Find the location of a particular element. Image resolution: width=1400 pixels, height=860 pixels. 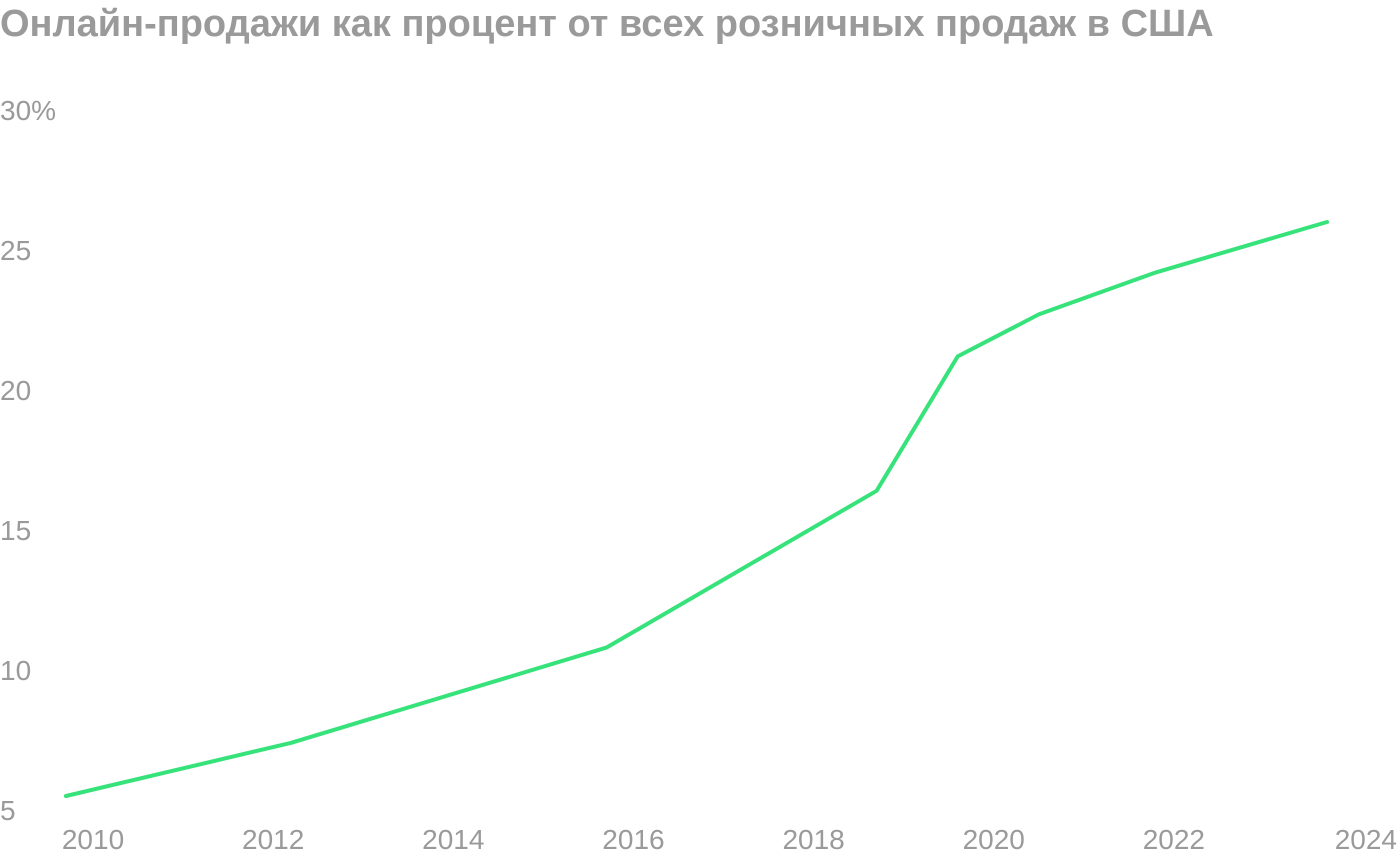

x-tick-label: 2024 is located at coordinates (1366, 839).